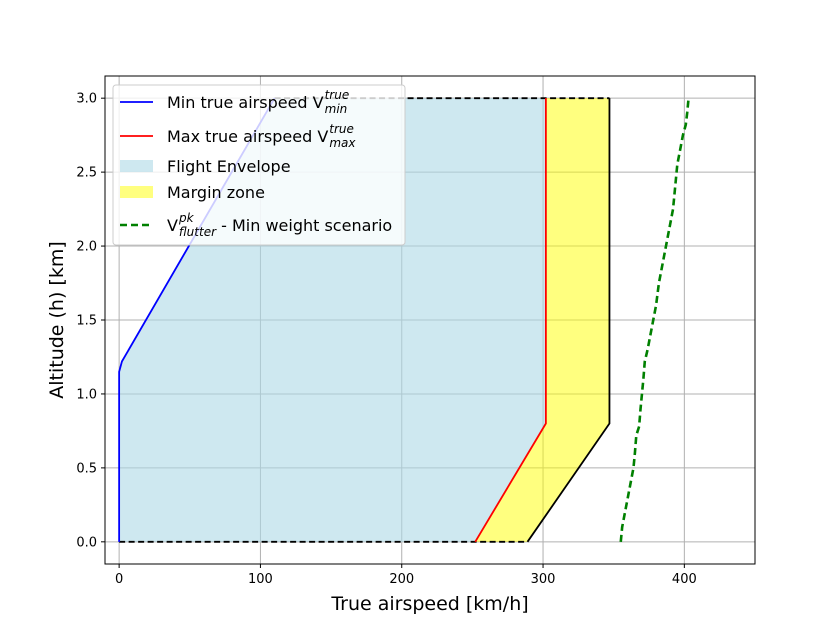  I want to click on y-tick-label: 3.0, so click(86, 99).